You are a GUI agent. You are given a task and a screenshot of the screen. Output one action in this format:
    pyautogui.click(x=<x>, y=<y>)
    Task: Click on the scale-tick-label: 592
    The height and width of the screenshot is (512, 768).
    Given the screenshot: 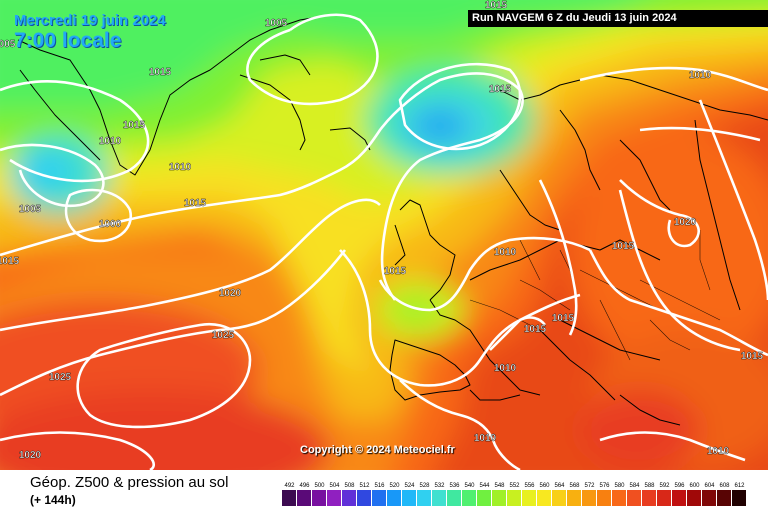 What is the action you would take?
    pyautogui.click(x=664, y=486)
    